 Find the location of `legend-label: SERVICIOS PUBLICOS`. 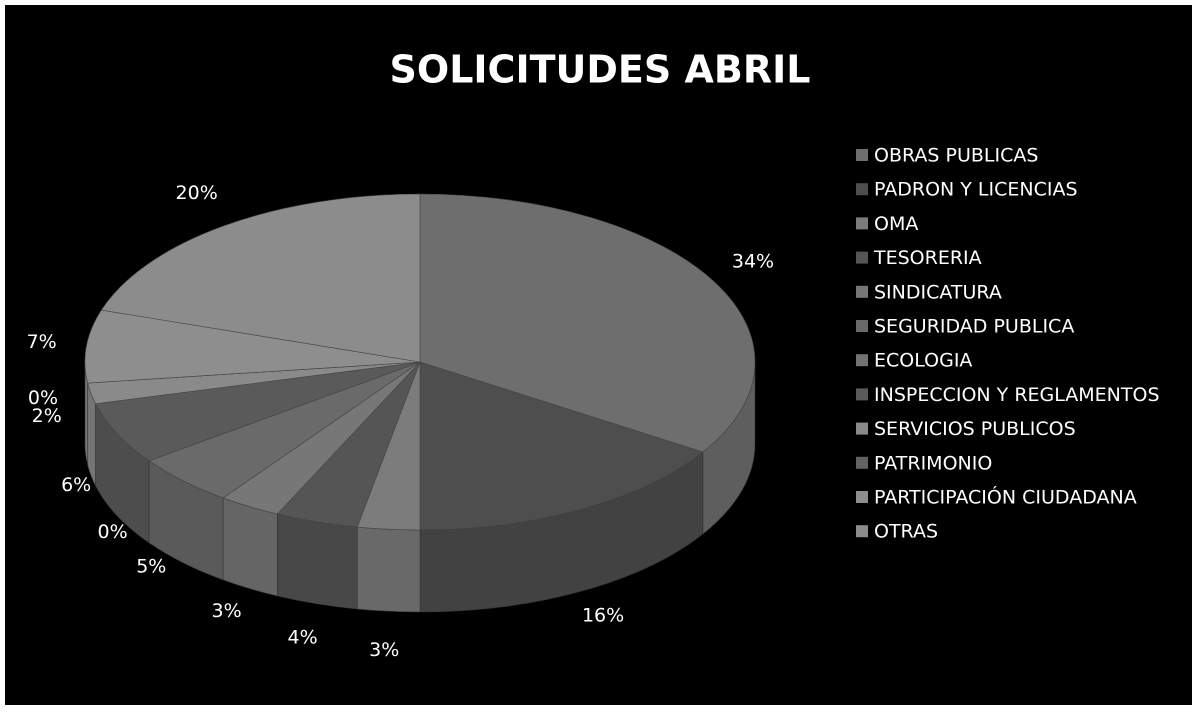

legend-label: SERVICIOS PUBLICOS is located at coordinates (975, 429).